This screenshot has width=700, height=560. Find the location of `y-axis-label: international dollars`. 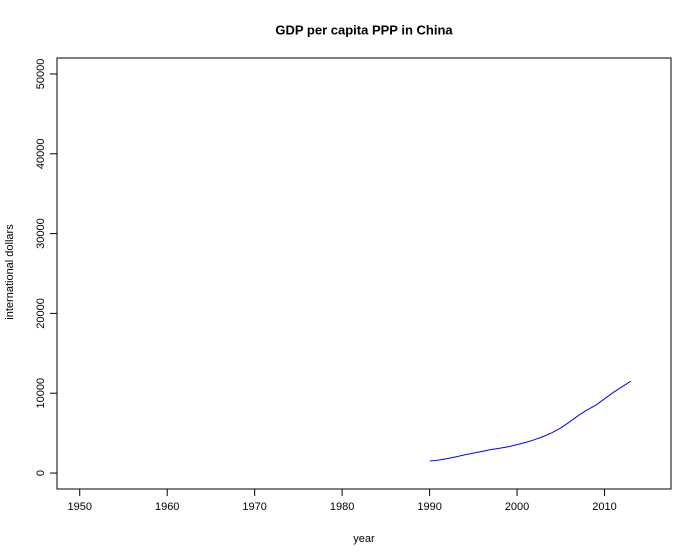

y-axis-label: international dollars is located at coordinates (10, 272).